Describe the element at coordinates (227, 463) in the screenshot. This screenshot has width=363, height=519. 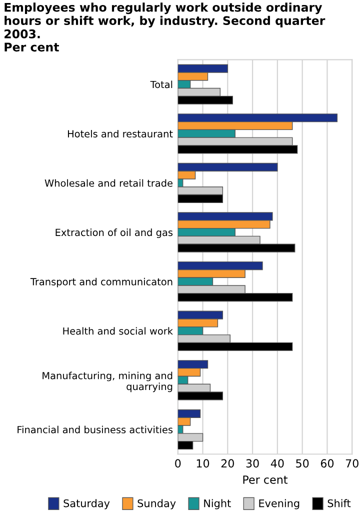
I see `x-tick-label: 20` at that location.